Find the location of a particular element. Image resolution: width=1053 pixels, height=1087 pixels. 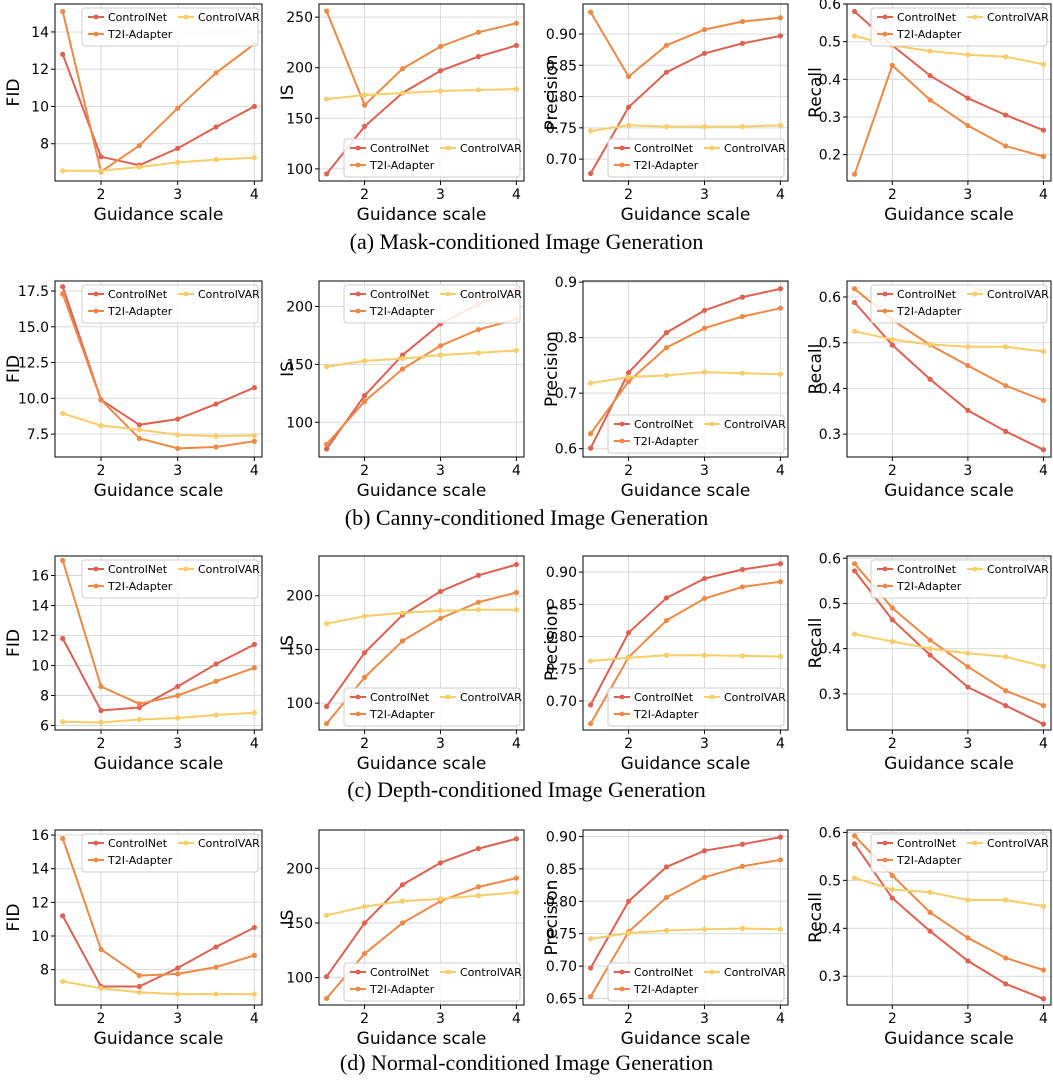

y-tick-label: 0.4 is located at coordinates (830, 389).